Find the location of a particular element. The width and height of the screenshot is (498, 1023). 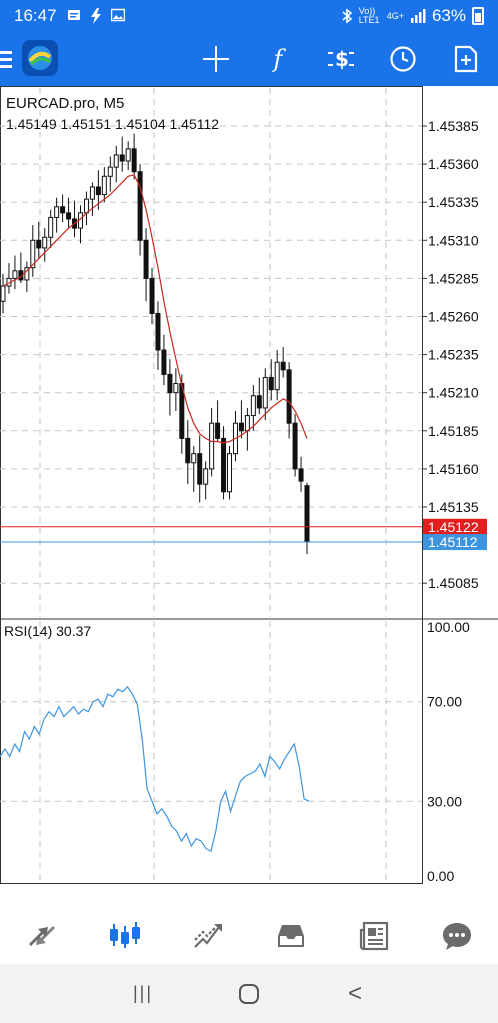

bid-label-bg is located at coordinates (455, 526).